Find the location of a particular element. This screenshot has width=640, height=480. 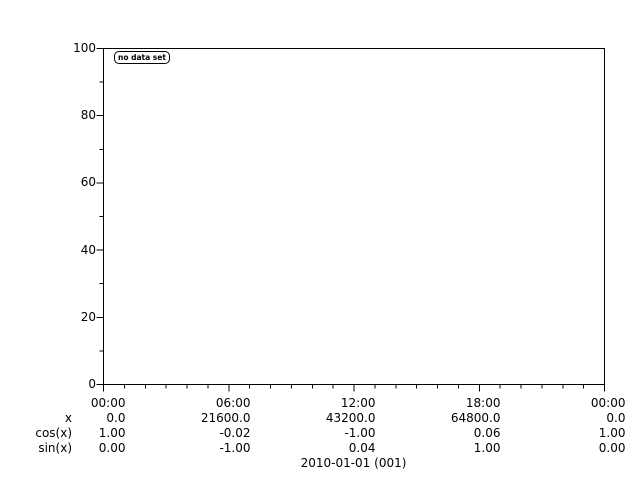

x-axis-tick-label: 06:00 is located at coordinates (233, 403).